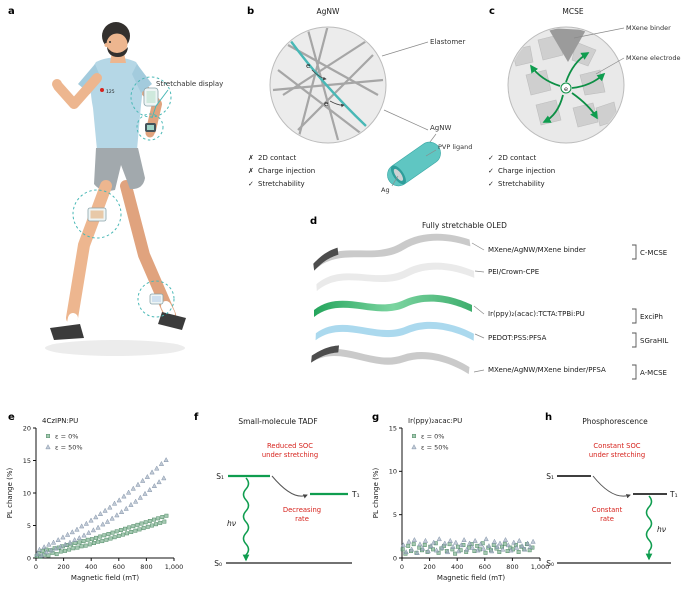 The image size is (685, 593). I want to click on panel-c: c MCSE e, so click(581, 106).